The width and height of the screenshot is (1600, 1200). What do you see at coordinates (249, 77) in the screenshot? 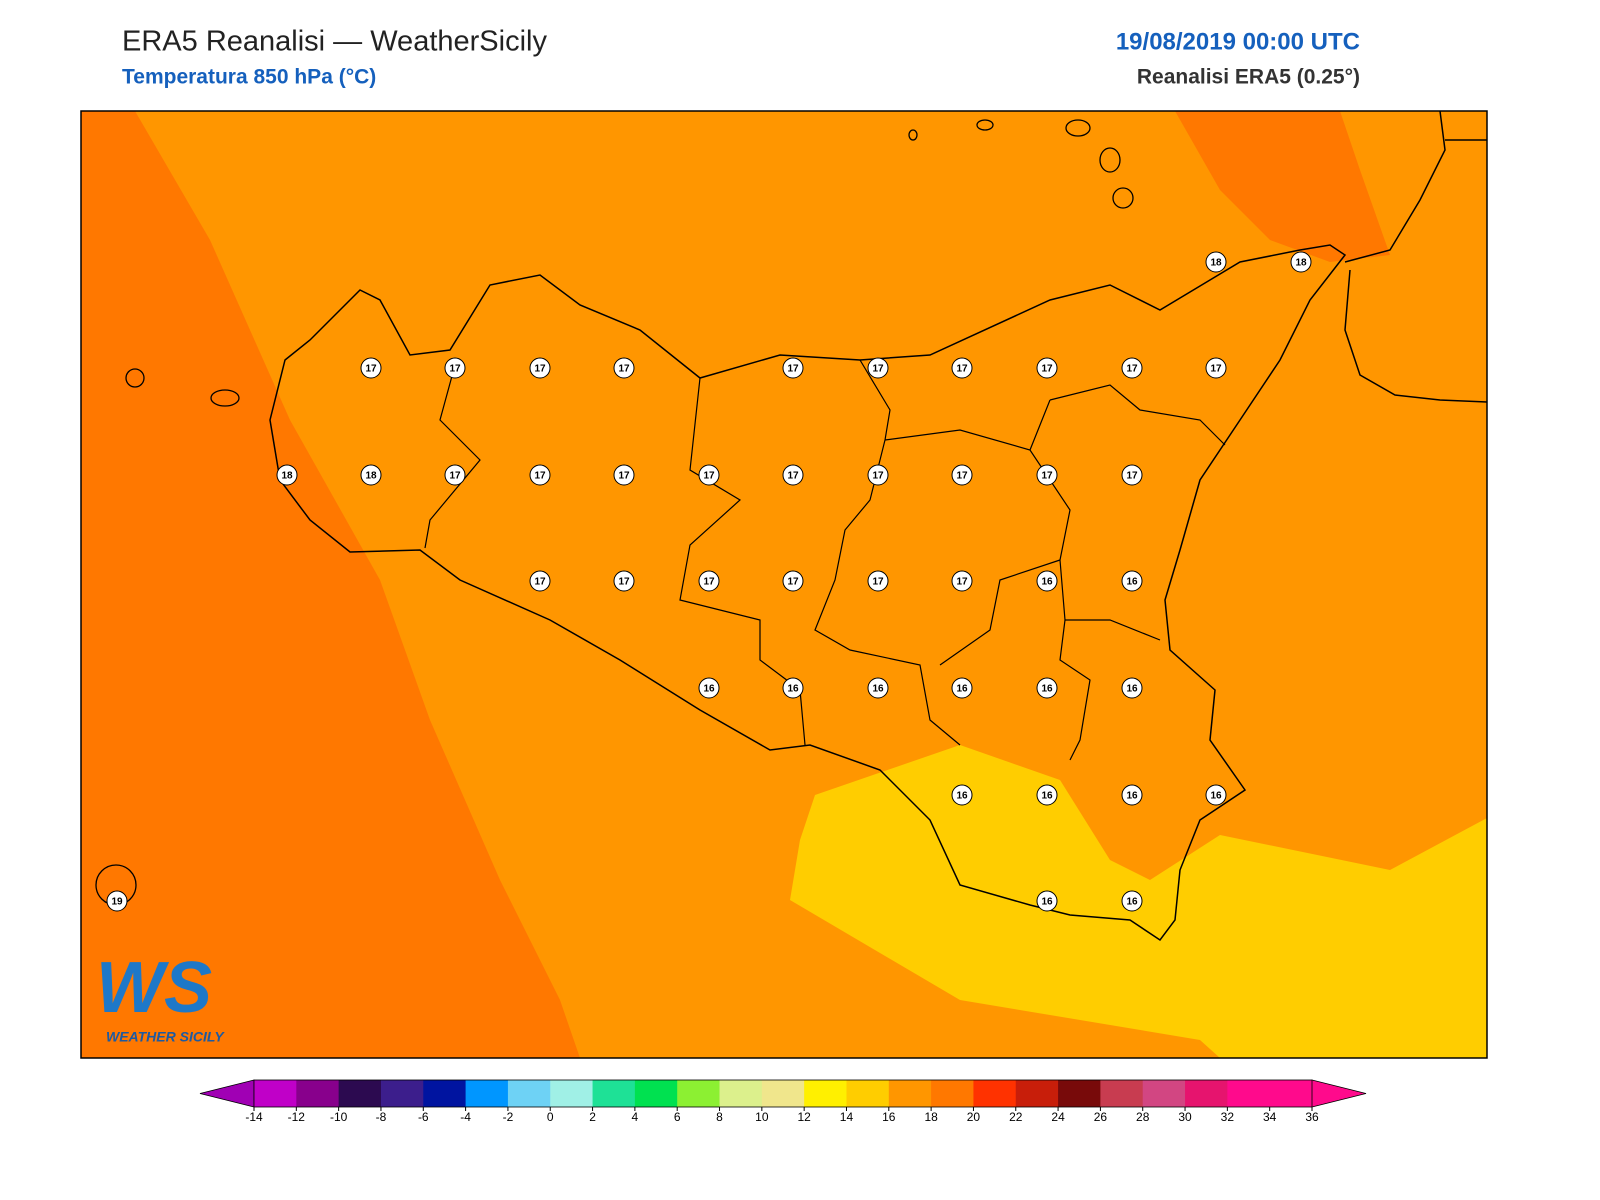
I see `subtitle: Temperatura 850 hPa (°C)` at bounding box center [249, 77].